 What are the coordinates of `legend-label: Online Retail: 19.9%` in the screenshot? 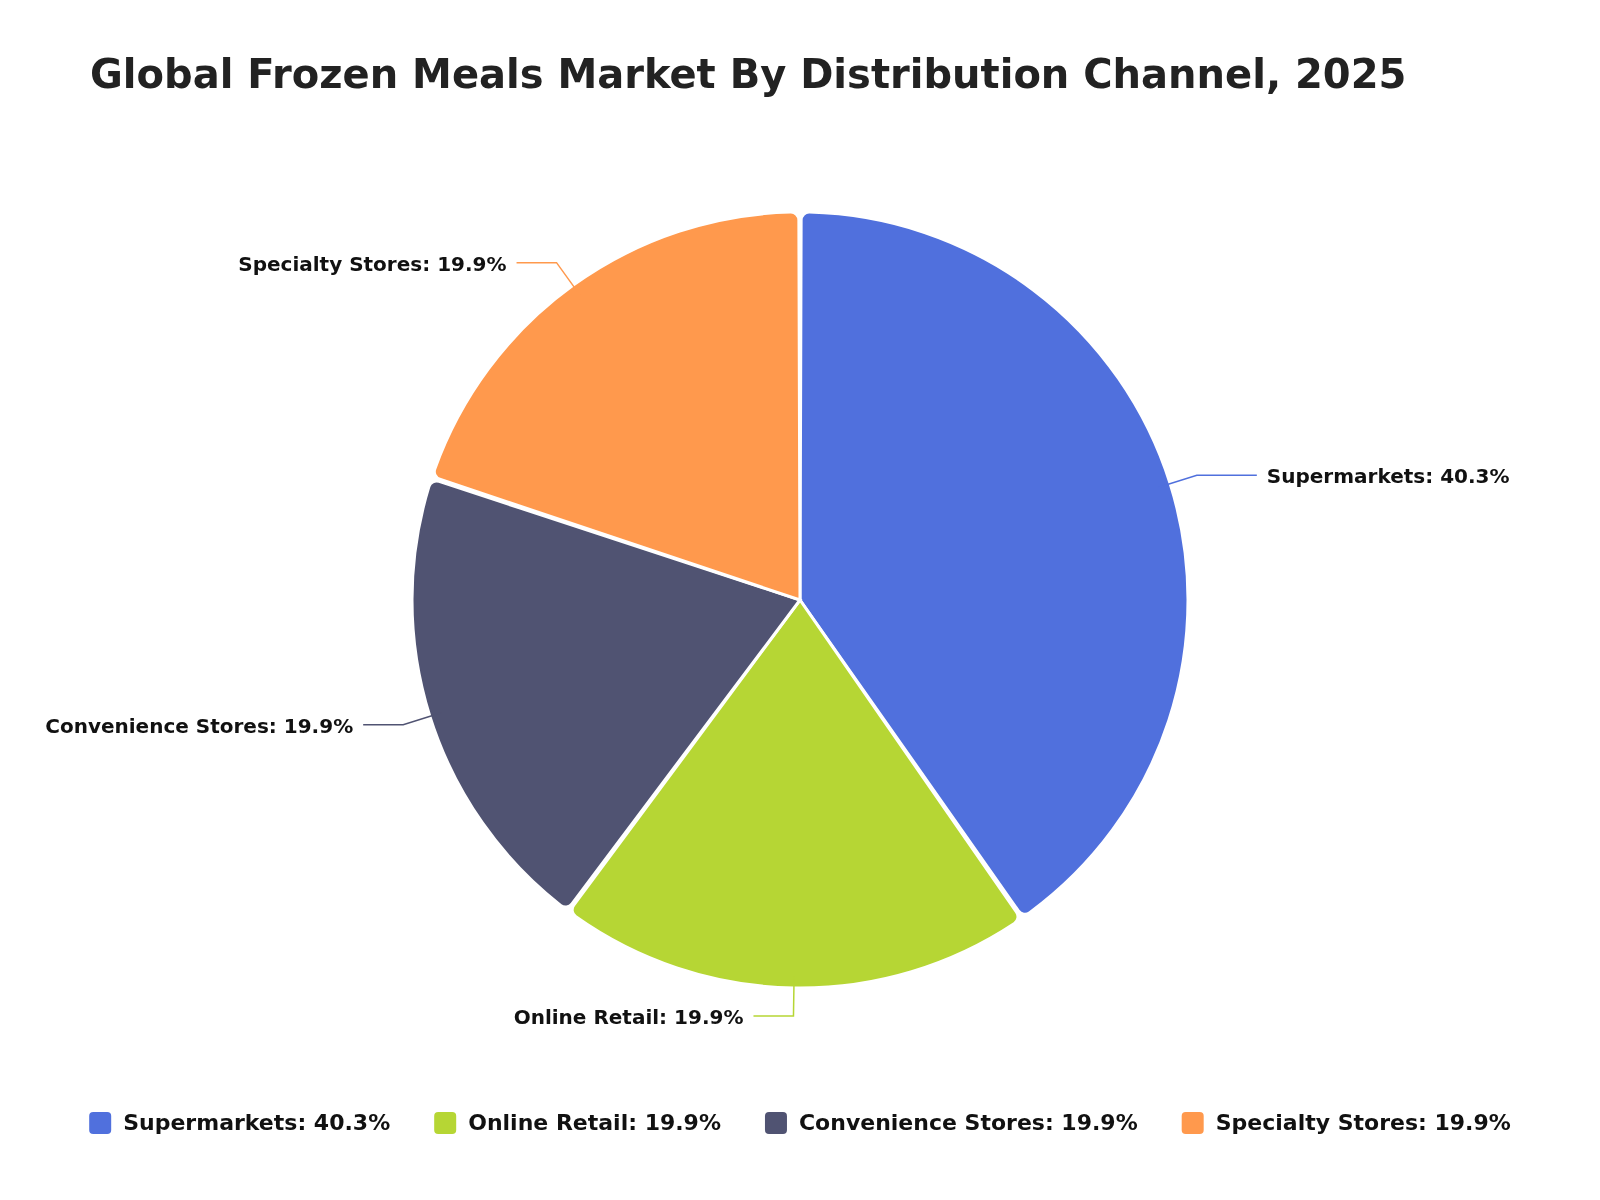 It's located at (594, 1122).